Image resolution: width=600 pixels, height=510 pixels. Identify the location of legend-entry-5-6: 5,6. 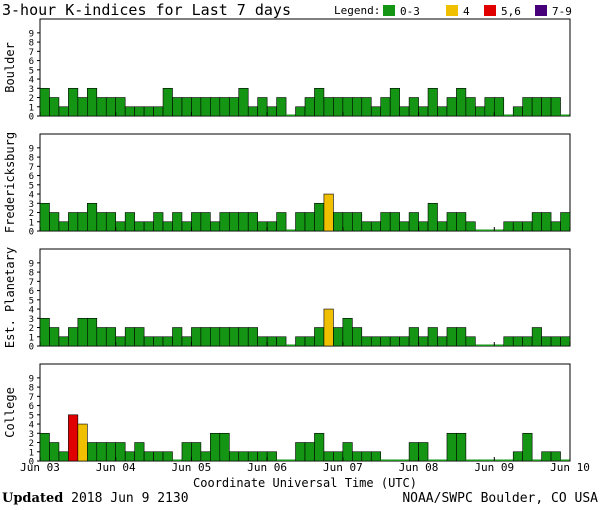
(511, 11).